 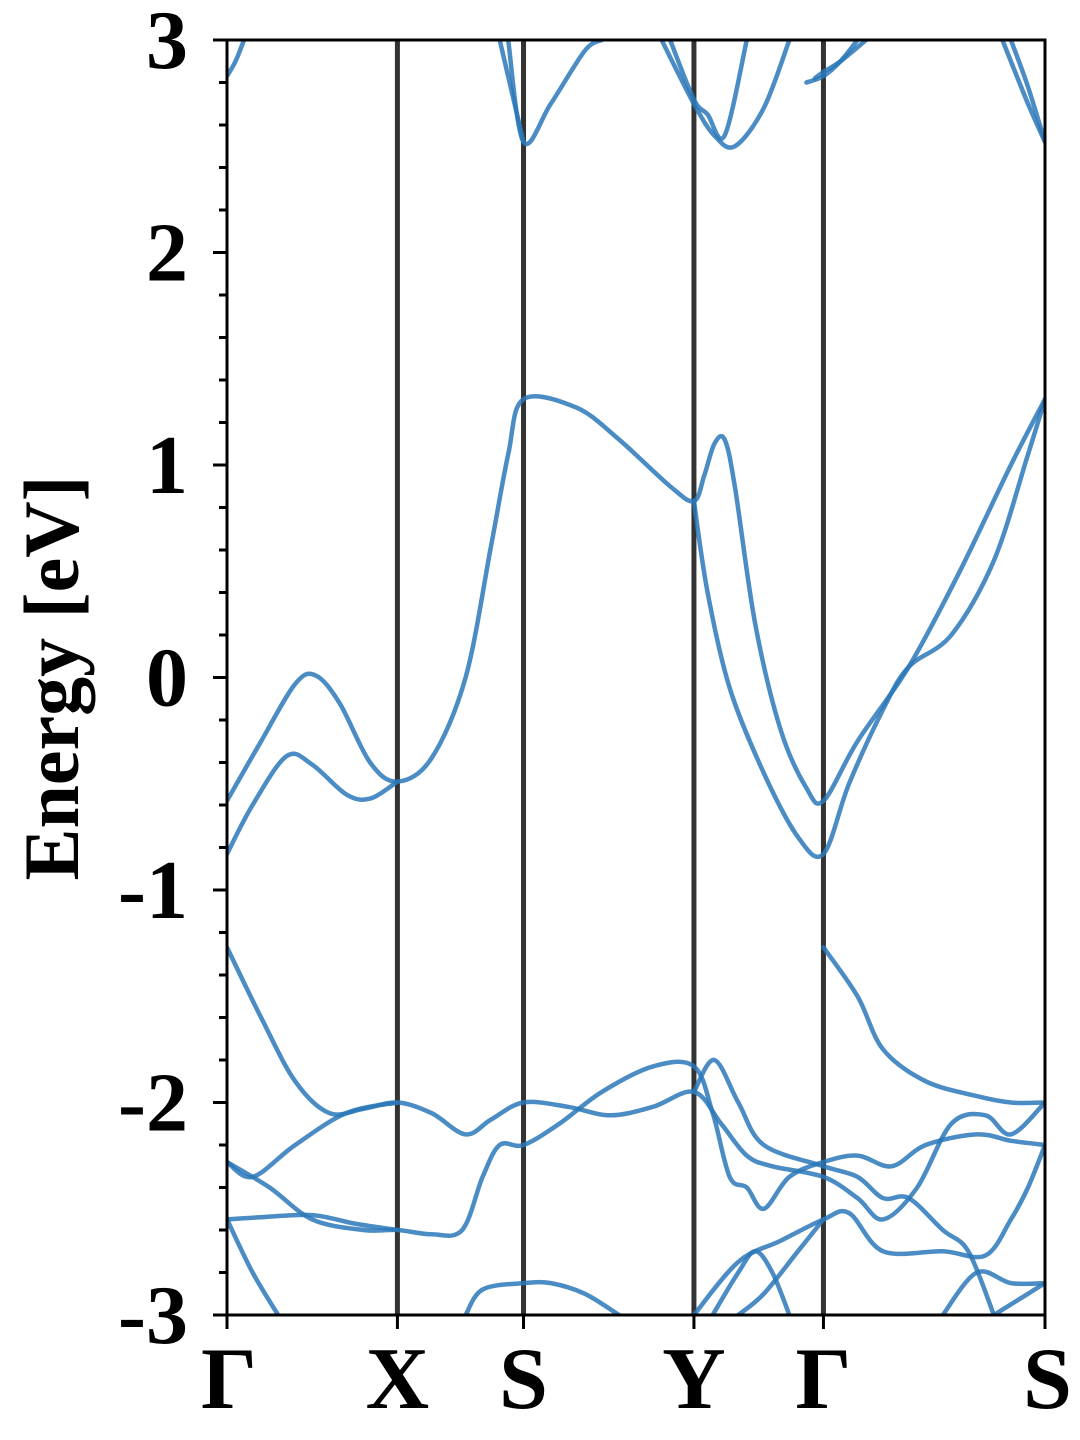 What do you see at coordinates (153, 890) in the screenshot?
I see `y-tick-label: -1` at bounding box center [153, 890].